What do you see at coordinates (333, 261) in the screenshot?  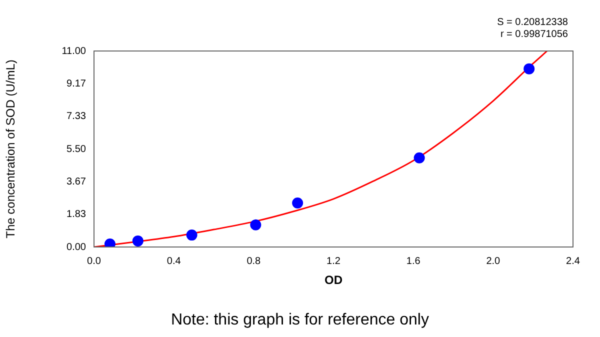 I see `x-tick-label: 1.2` at bounding box center [333, 261].